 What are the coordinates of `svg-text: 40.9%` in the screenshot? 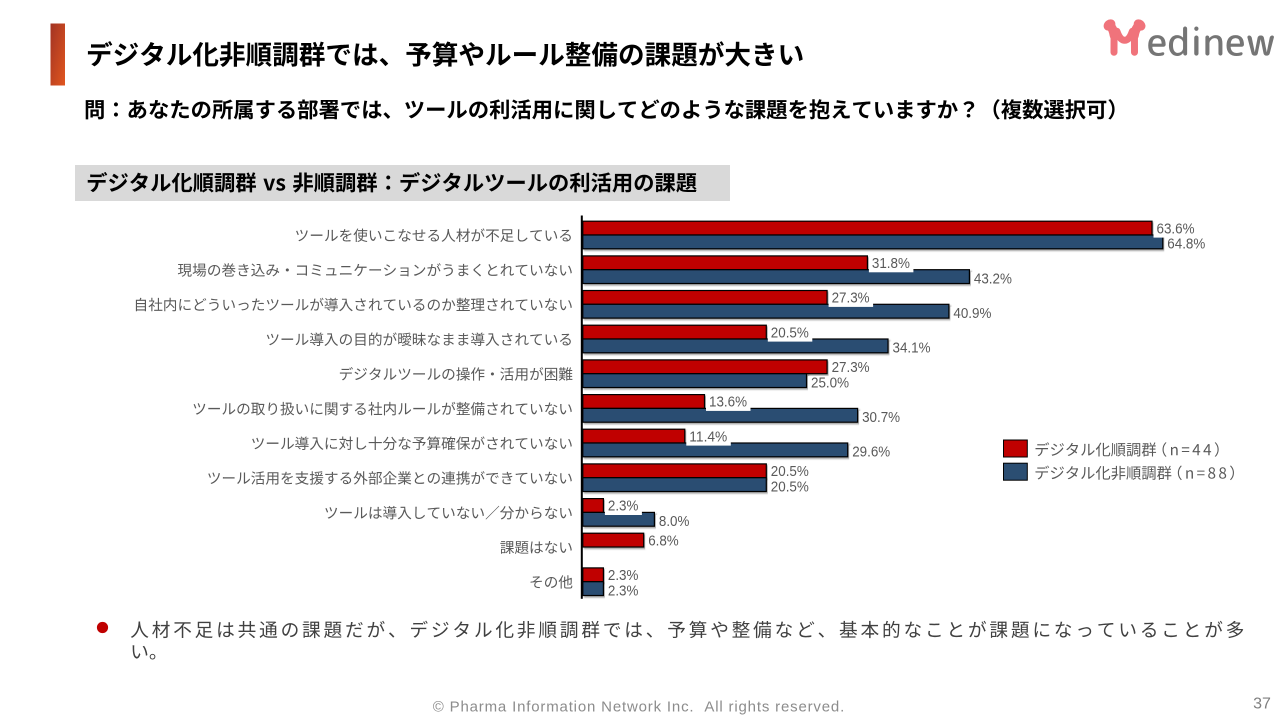 It's located at (972, 314).